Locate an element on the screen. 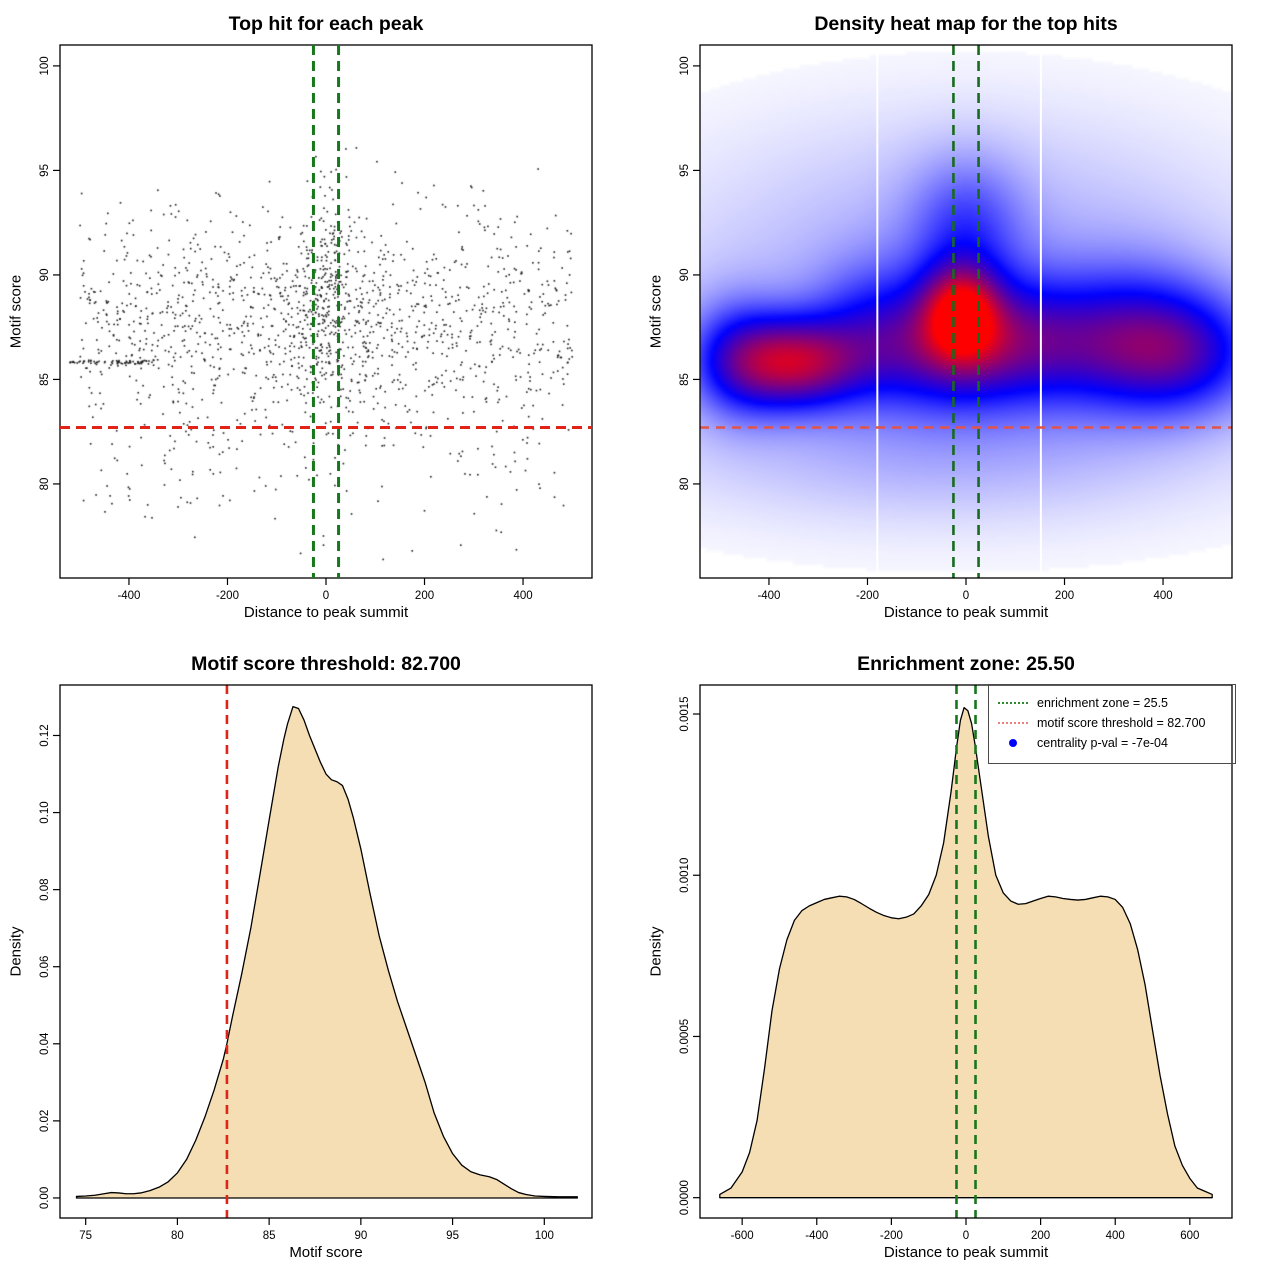  scatter-xlabel: Distance to peak summit is located at coordinates (326, 612).